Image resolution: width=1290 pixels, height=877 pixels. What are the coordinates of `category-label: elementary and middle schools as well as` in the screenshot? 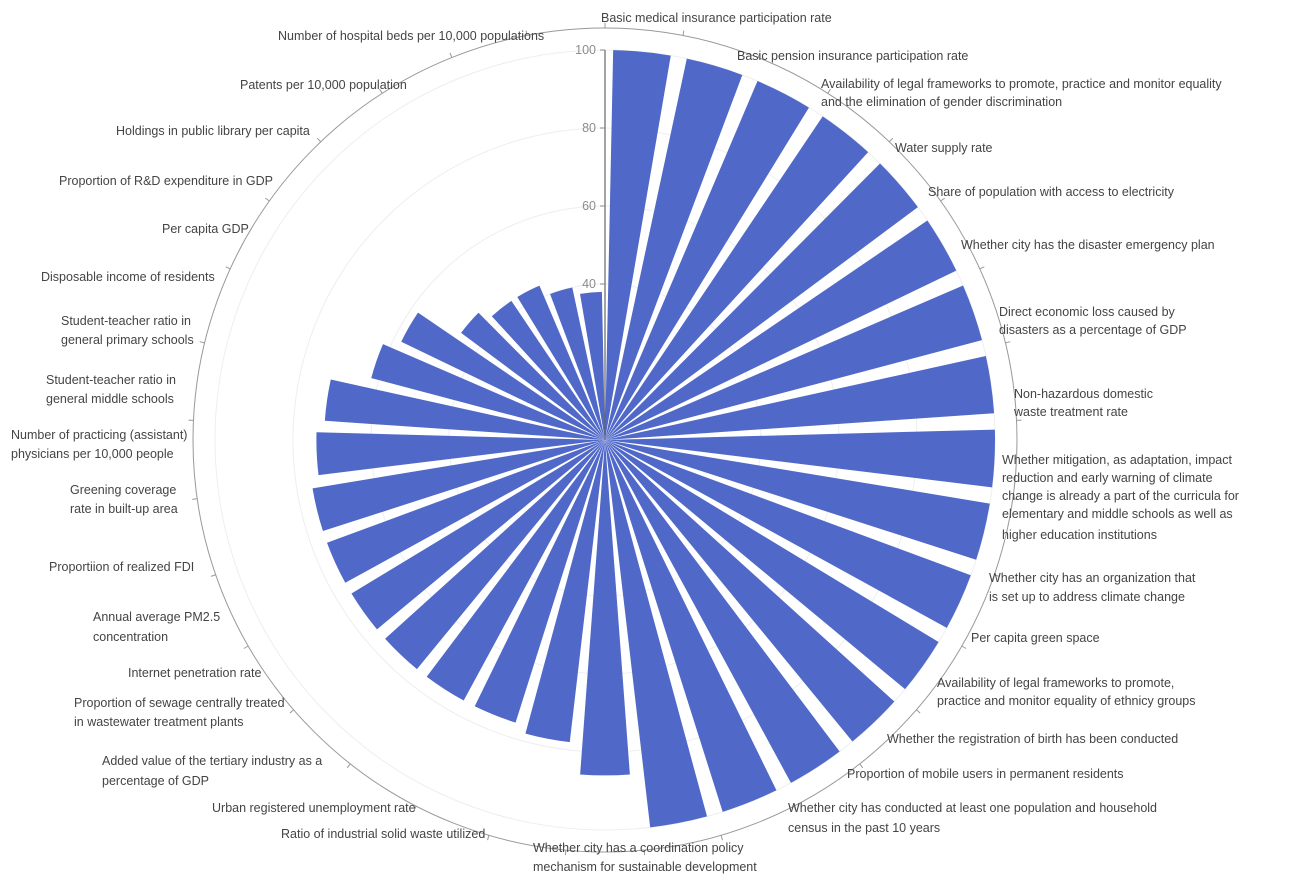 It's located at (1117, 514).